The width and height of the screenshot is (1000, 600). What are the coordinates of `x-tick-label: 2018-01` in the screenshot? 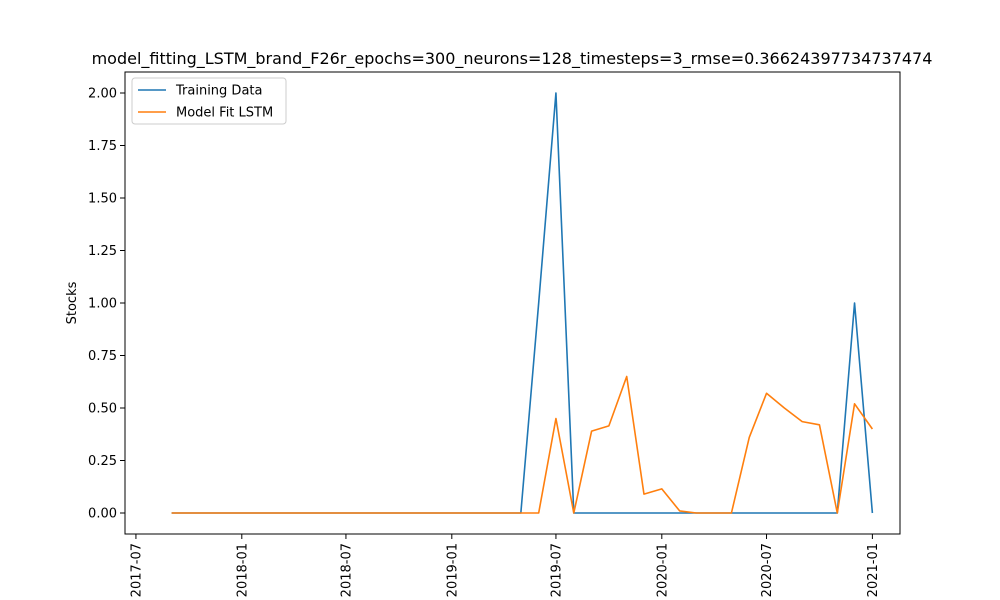 It's located at (242, 570).